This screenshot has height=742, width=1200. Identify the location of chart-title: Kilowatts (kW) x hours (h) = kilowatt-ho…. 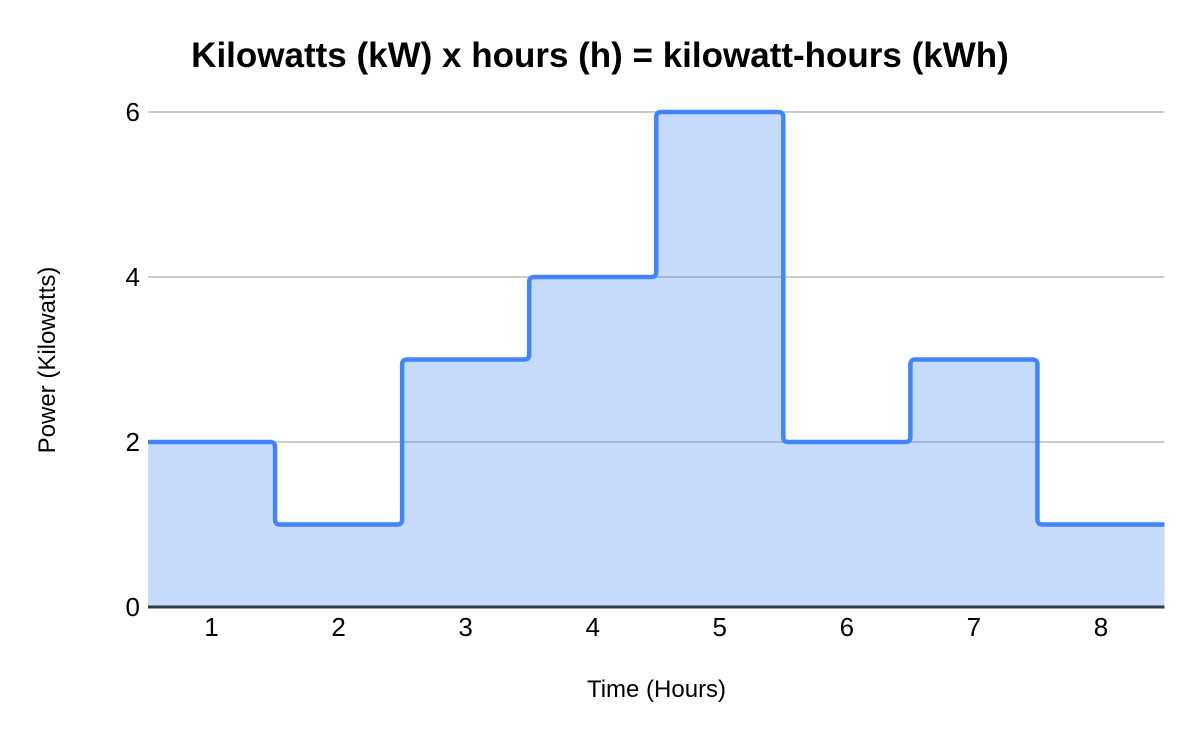
(600, 55).